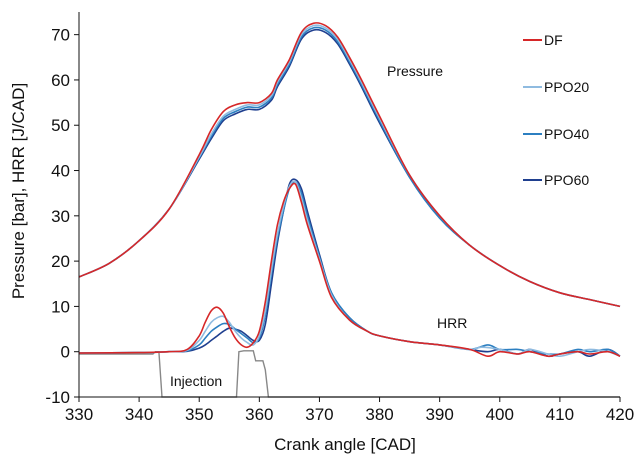  Describe the element at coordinates (345, 444) in the screenshot. I see `x-axis-title: Crank angle [CAD]` at that location.